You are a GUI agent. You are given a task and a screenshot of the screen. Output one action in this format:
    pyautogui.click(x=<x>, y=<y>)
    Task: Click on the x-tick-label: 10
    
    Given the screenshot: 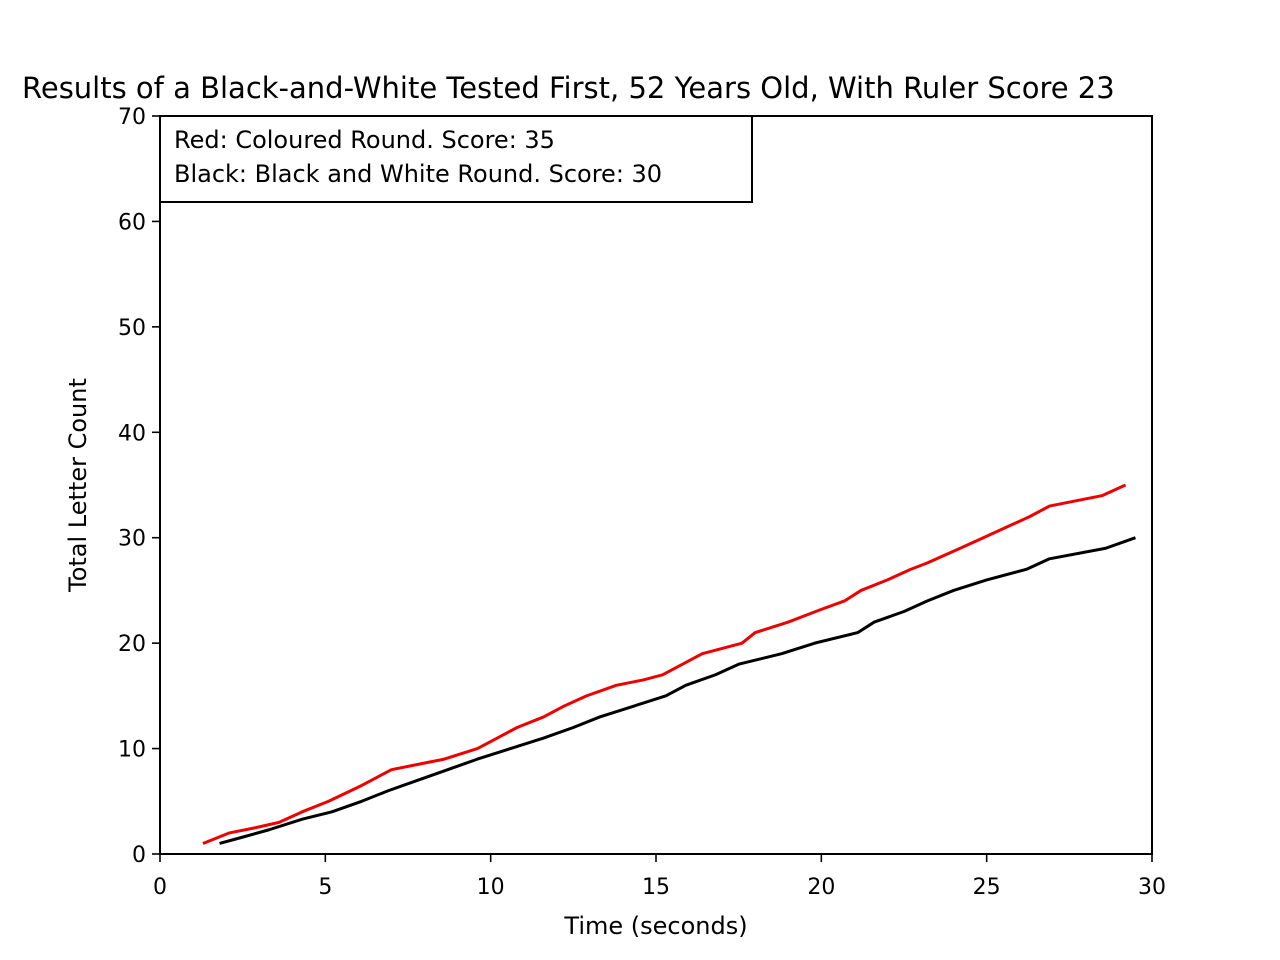 What is the action you would take?
    pyautogui.click(x=491, y=887)
    